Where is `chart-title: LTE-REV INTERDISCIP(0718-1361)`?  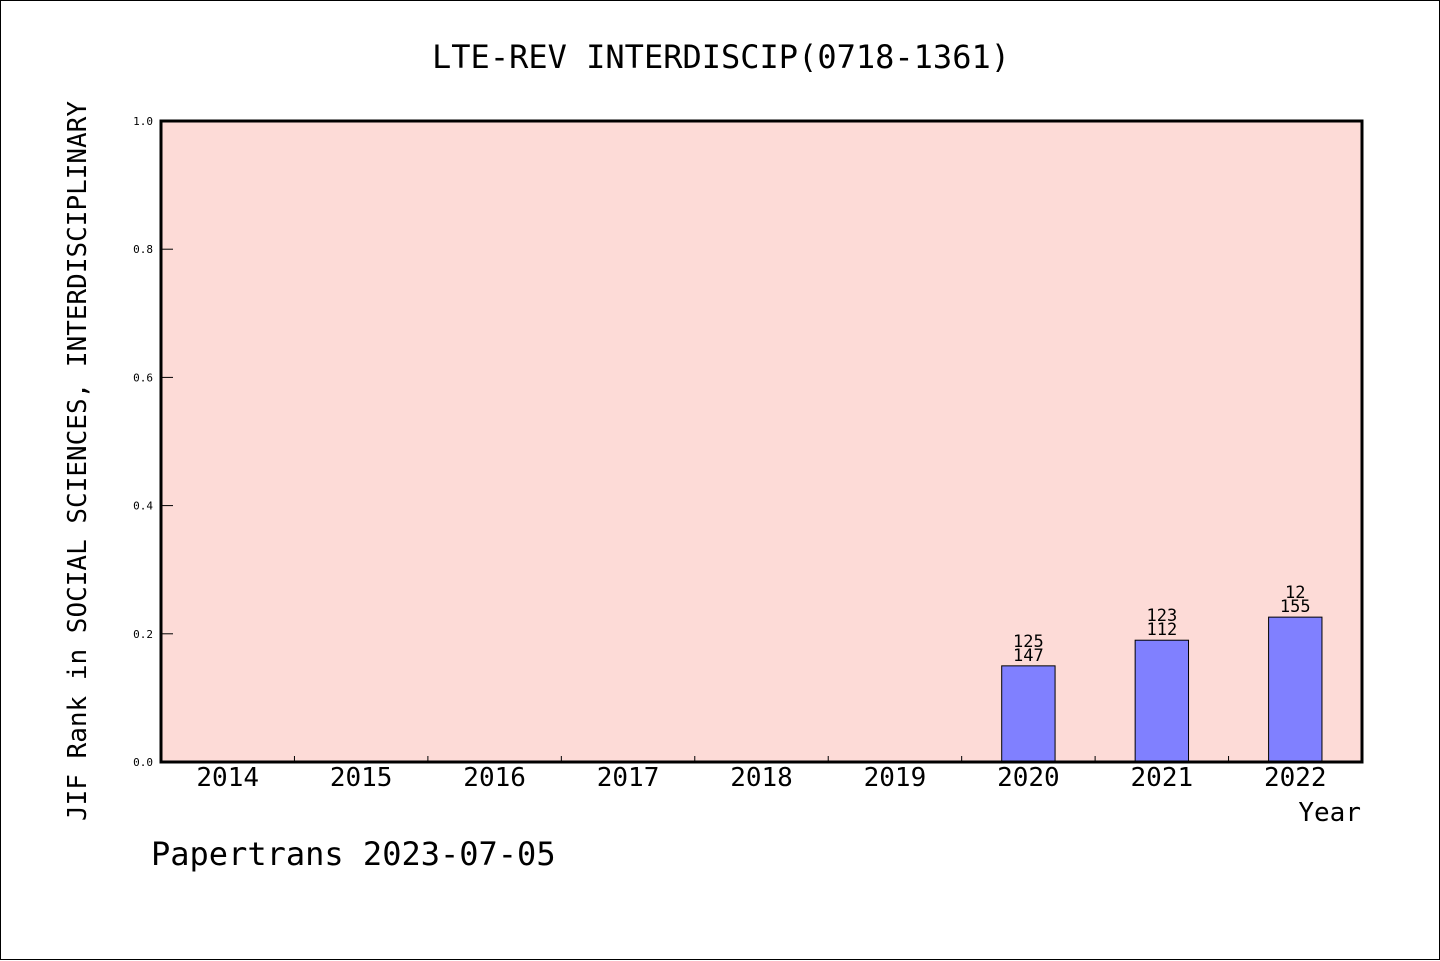
chart-title: LTE-REV INTERDISCIP(0718-1361) is located at coordinates (721, 57).